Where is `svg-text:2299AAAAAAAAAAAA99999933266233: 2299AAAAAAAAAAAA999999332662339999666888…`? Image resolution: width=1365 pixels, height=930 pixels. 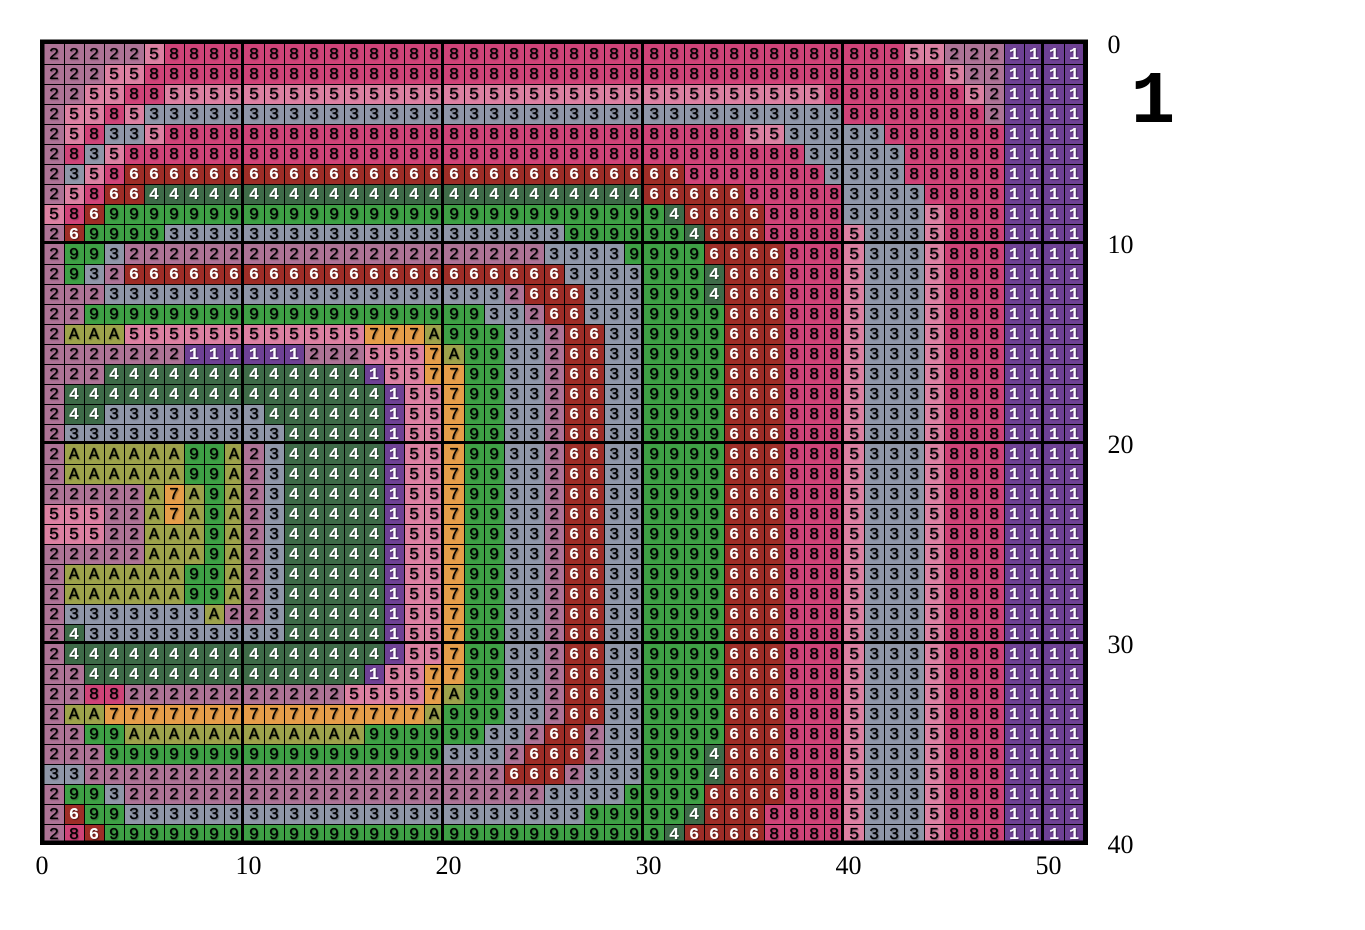 svg-text:2299AAAAAAAAAAAA99999933266233: 2299AAAAAAAAAAAA999999332662339999666888… is located at coordinates (569, 735).